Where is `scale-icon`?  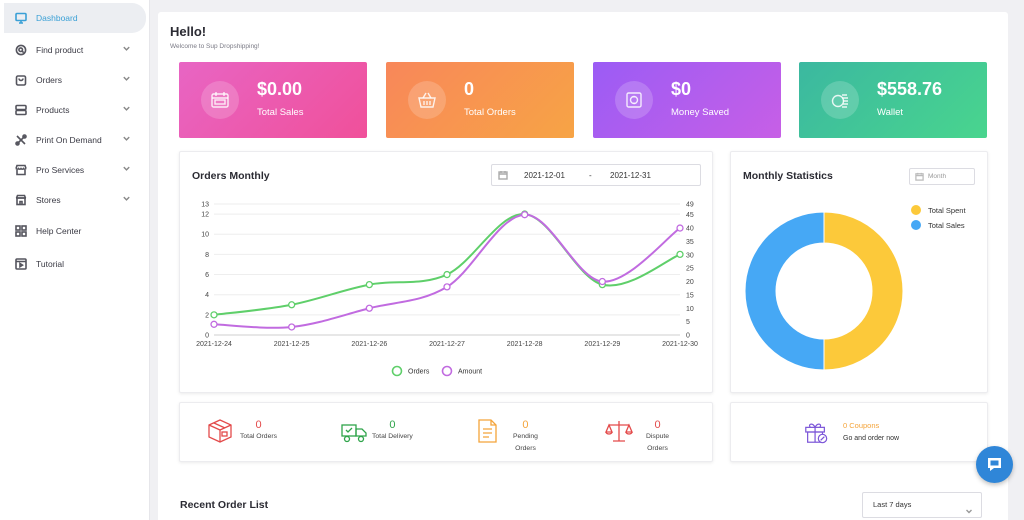
scale-icon is located at coordinates (619, 433).